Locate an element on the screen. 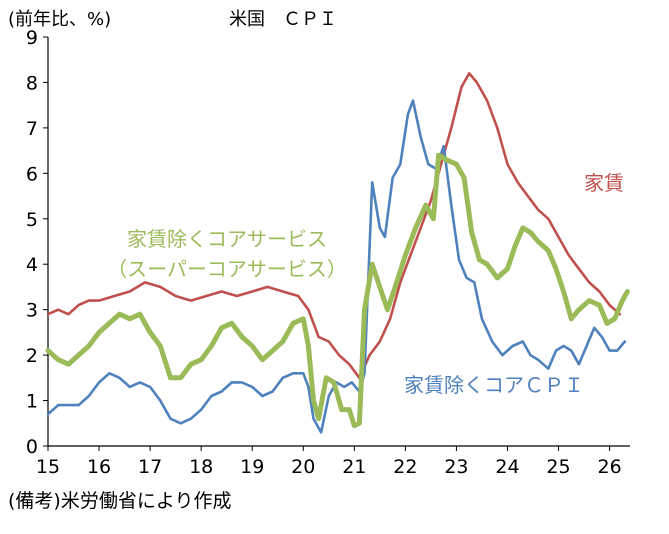  x-tick-label: 26 is located at coordinates (609, 467).